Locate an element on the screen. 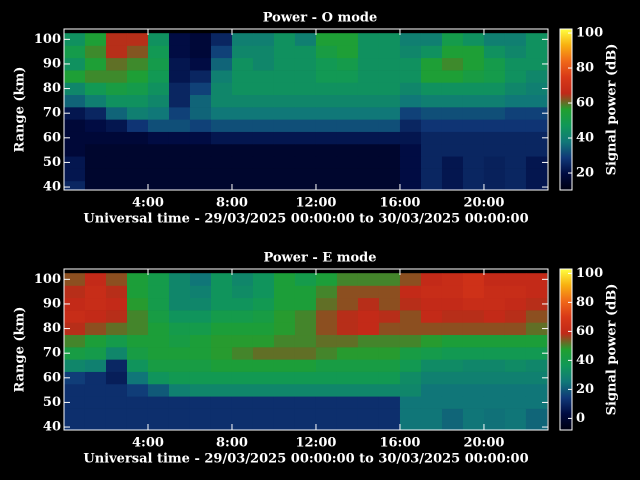 The height and width of the screenshot is (480, 640). y-axis-label: Range (km) is located at coordinates (20, 350).